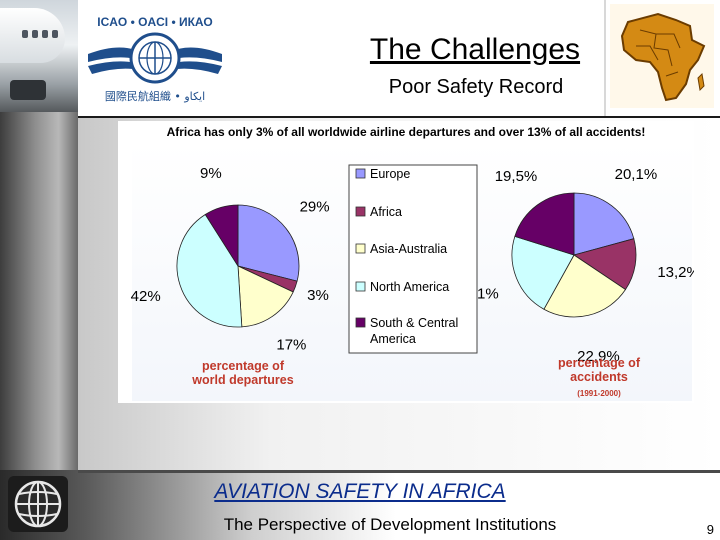 This screenshot has width=720, height=540. Describe the element at coordinates (390, 174) in the screenshot. I see `legend-label: Europe` at that location.